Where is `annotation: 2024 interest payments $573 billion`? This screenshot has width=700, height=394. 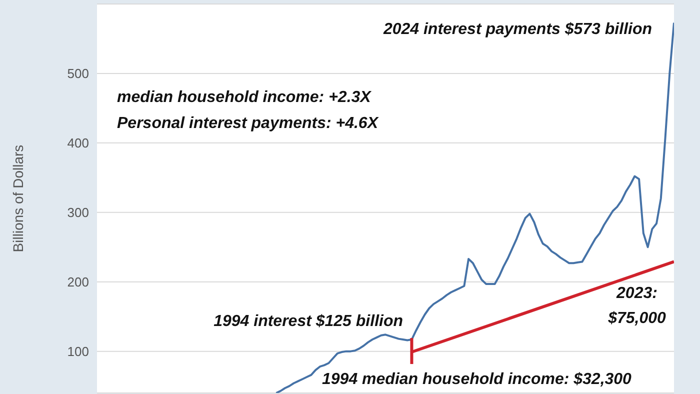
annotation: 2024 interest payments $573 billion is located at coordinates (517, 29).